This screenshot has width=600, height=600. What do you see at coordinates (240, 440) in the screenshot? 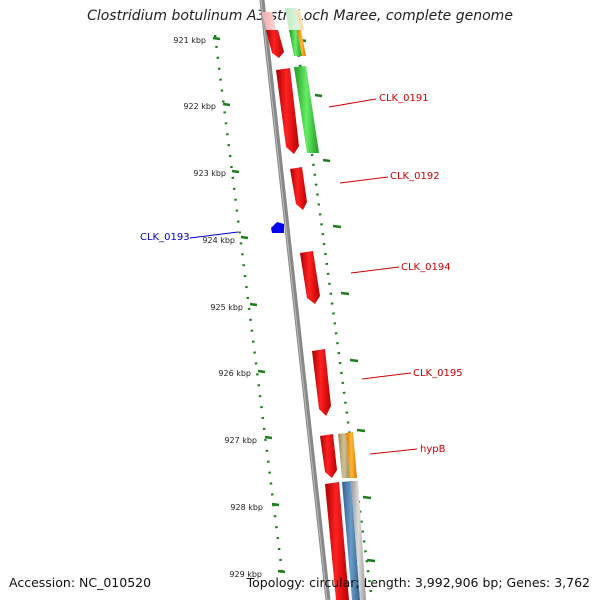
I see `ruler-label: 927 kbp` at bounding box center [240, 440].